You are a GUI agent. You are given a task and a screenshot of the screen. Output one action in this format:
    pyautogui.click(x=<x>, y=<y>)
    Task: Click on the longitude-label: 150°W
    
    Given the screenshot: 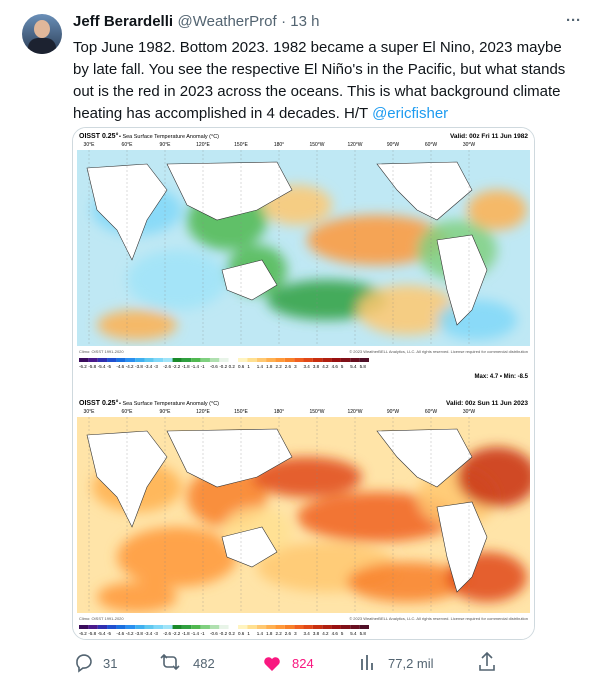 What is the action you would take?
    pyautogui.click(x=316, y=145)
    